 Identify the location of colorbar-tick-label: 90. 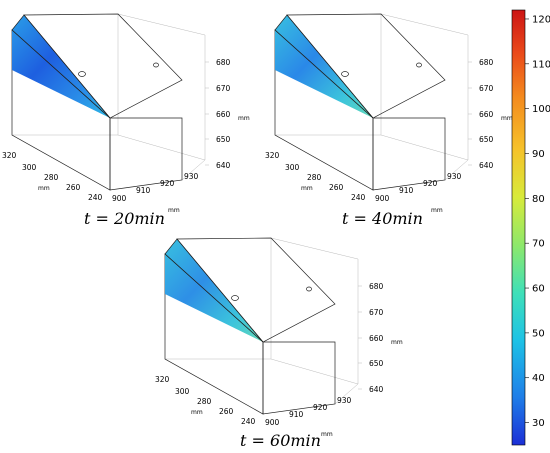
(538, 154).